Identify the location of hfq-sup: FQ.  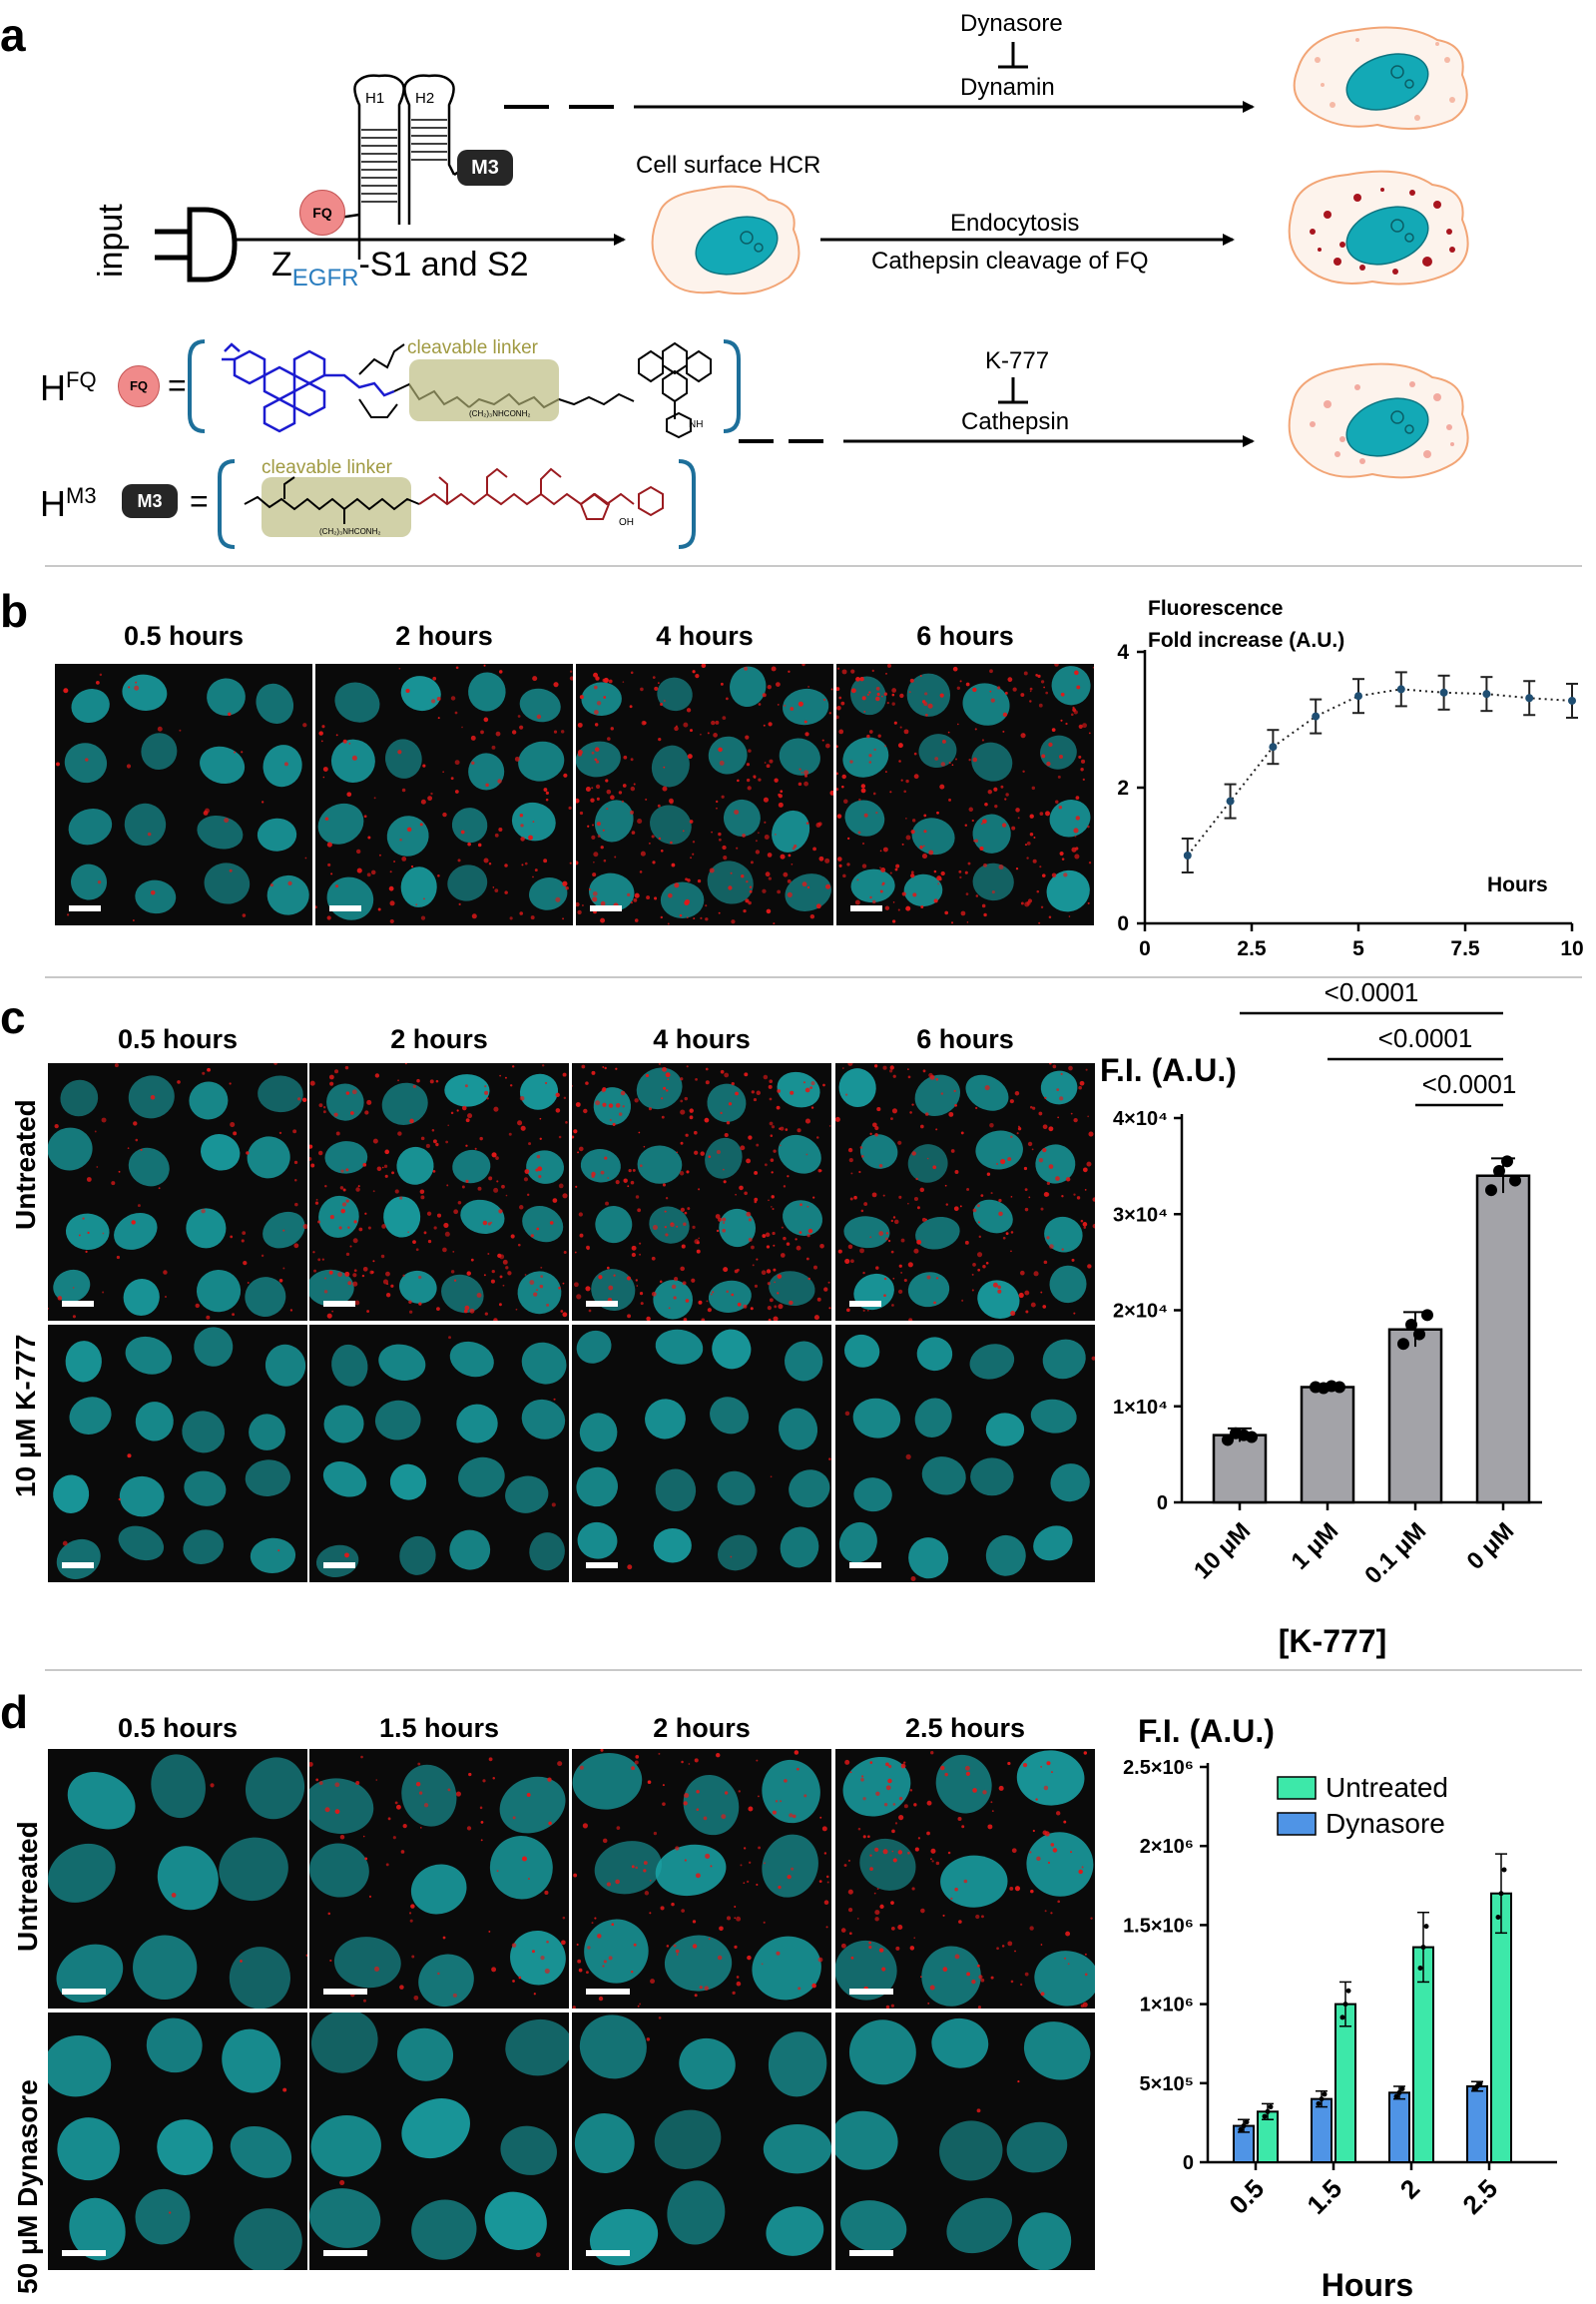
(81, 379).